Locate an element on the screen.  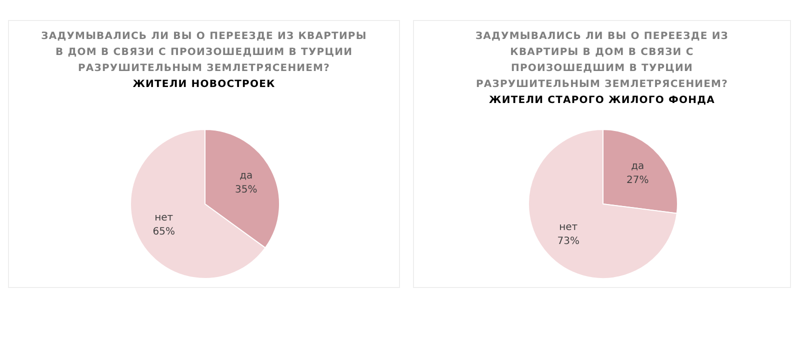
chart-subtitle: ЖИТЕЛИ НОВОСТРОЕК is located at coordinates (204, 85).